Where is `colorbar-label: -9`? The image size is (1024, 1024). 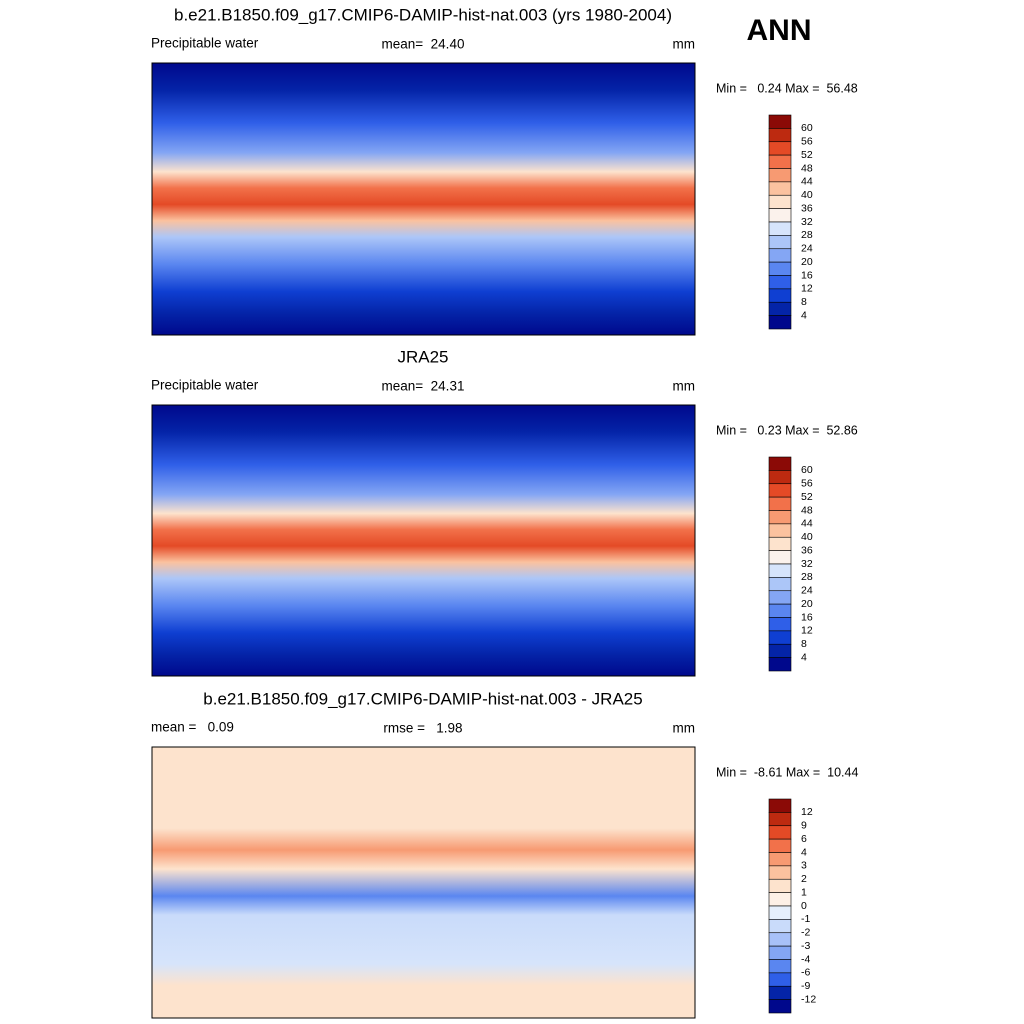
colorbar-label: -9 is located at coordinates (805, 986).